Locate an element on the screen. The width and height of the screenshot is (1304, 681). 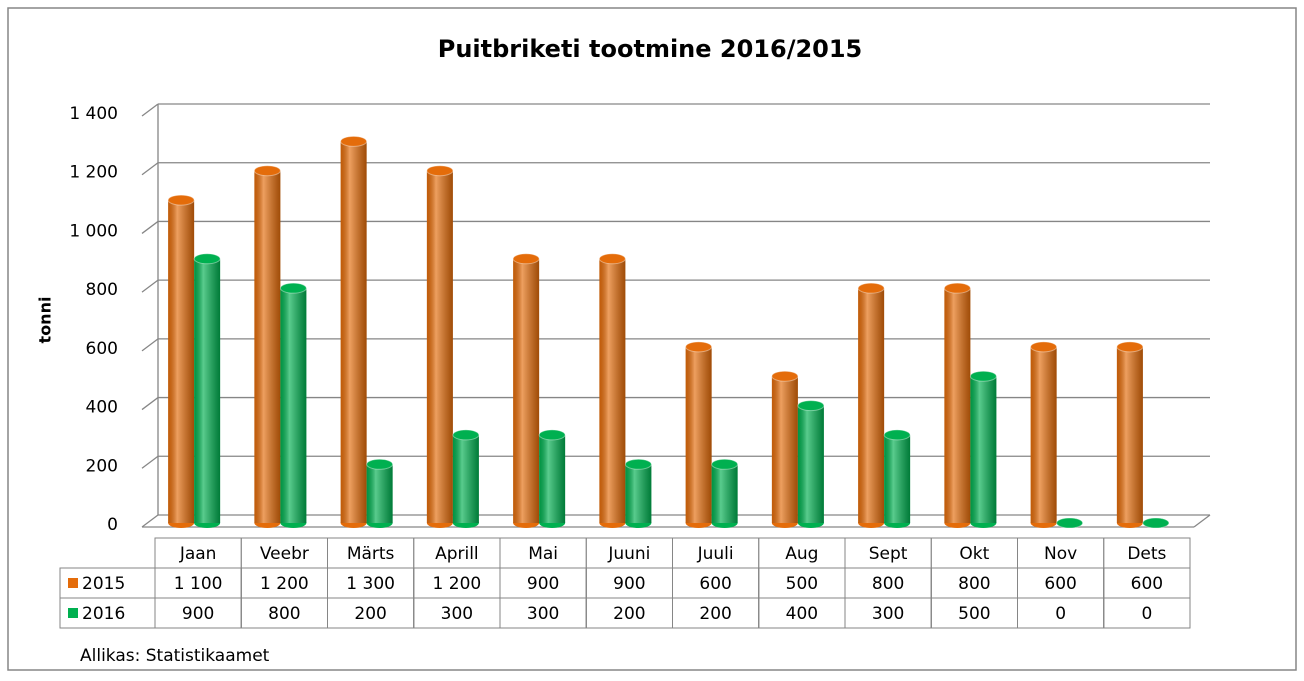
y-axis-title: tonni is located at coordinates (45, 320).